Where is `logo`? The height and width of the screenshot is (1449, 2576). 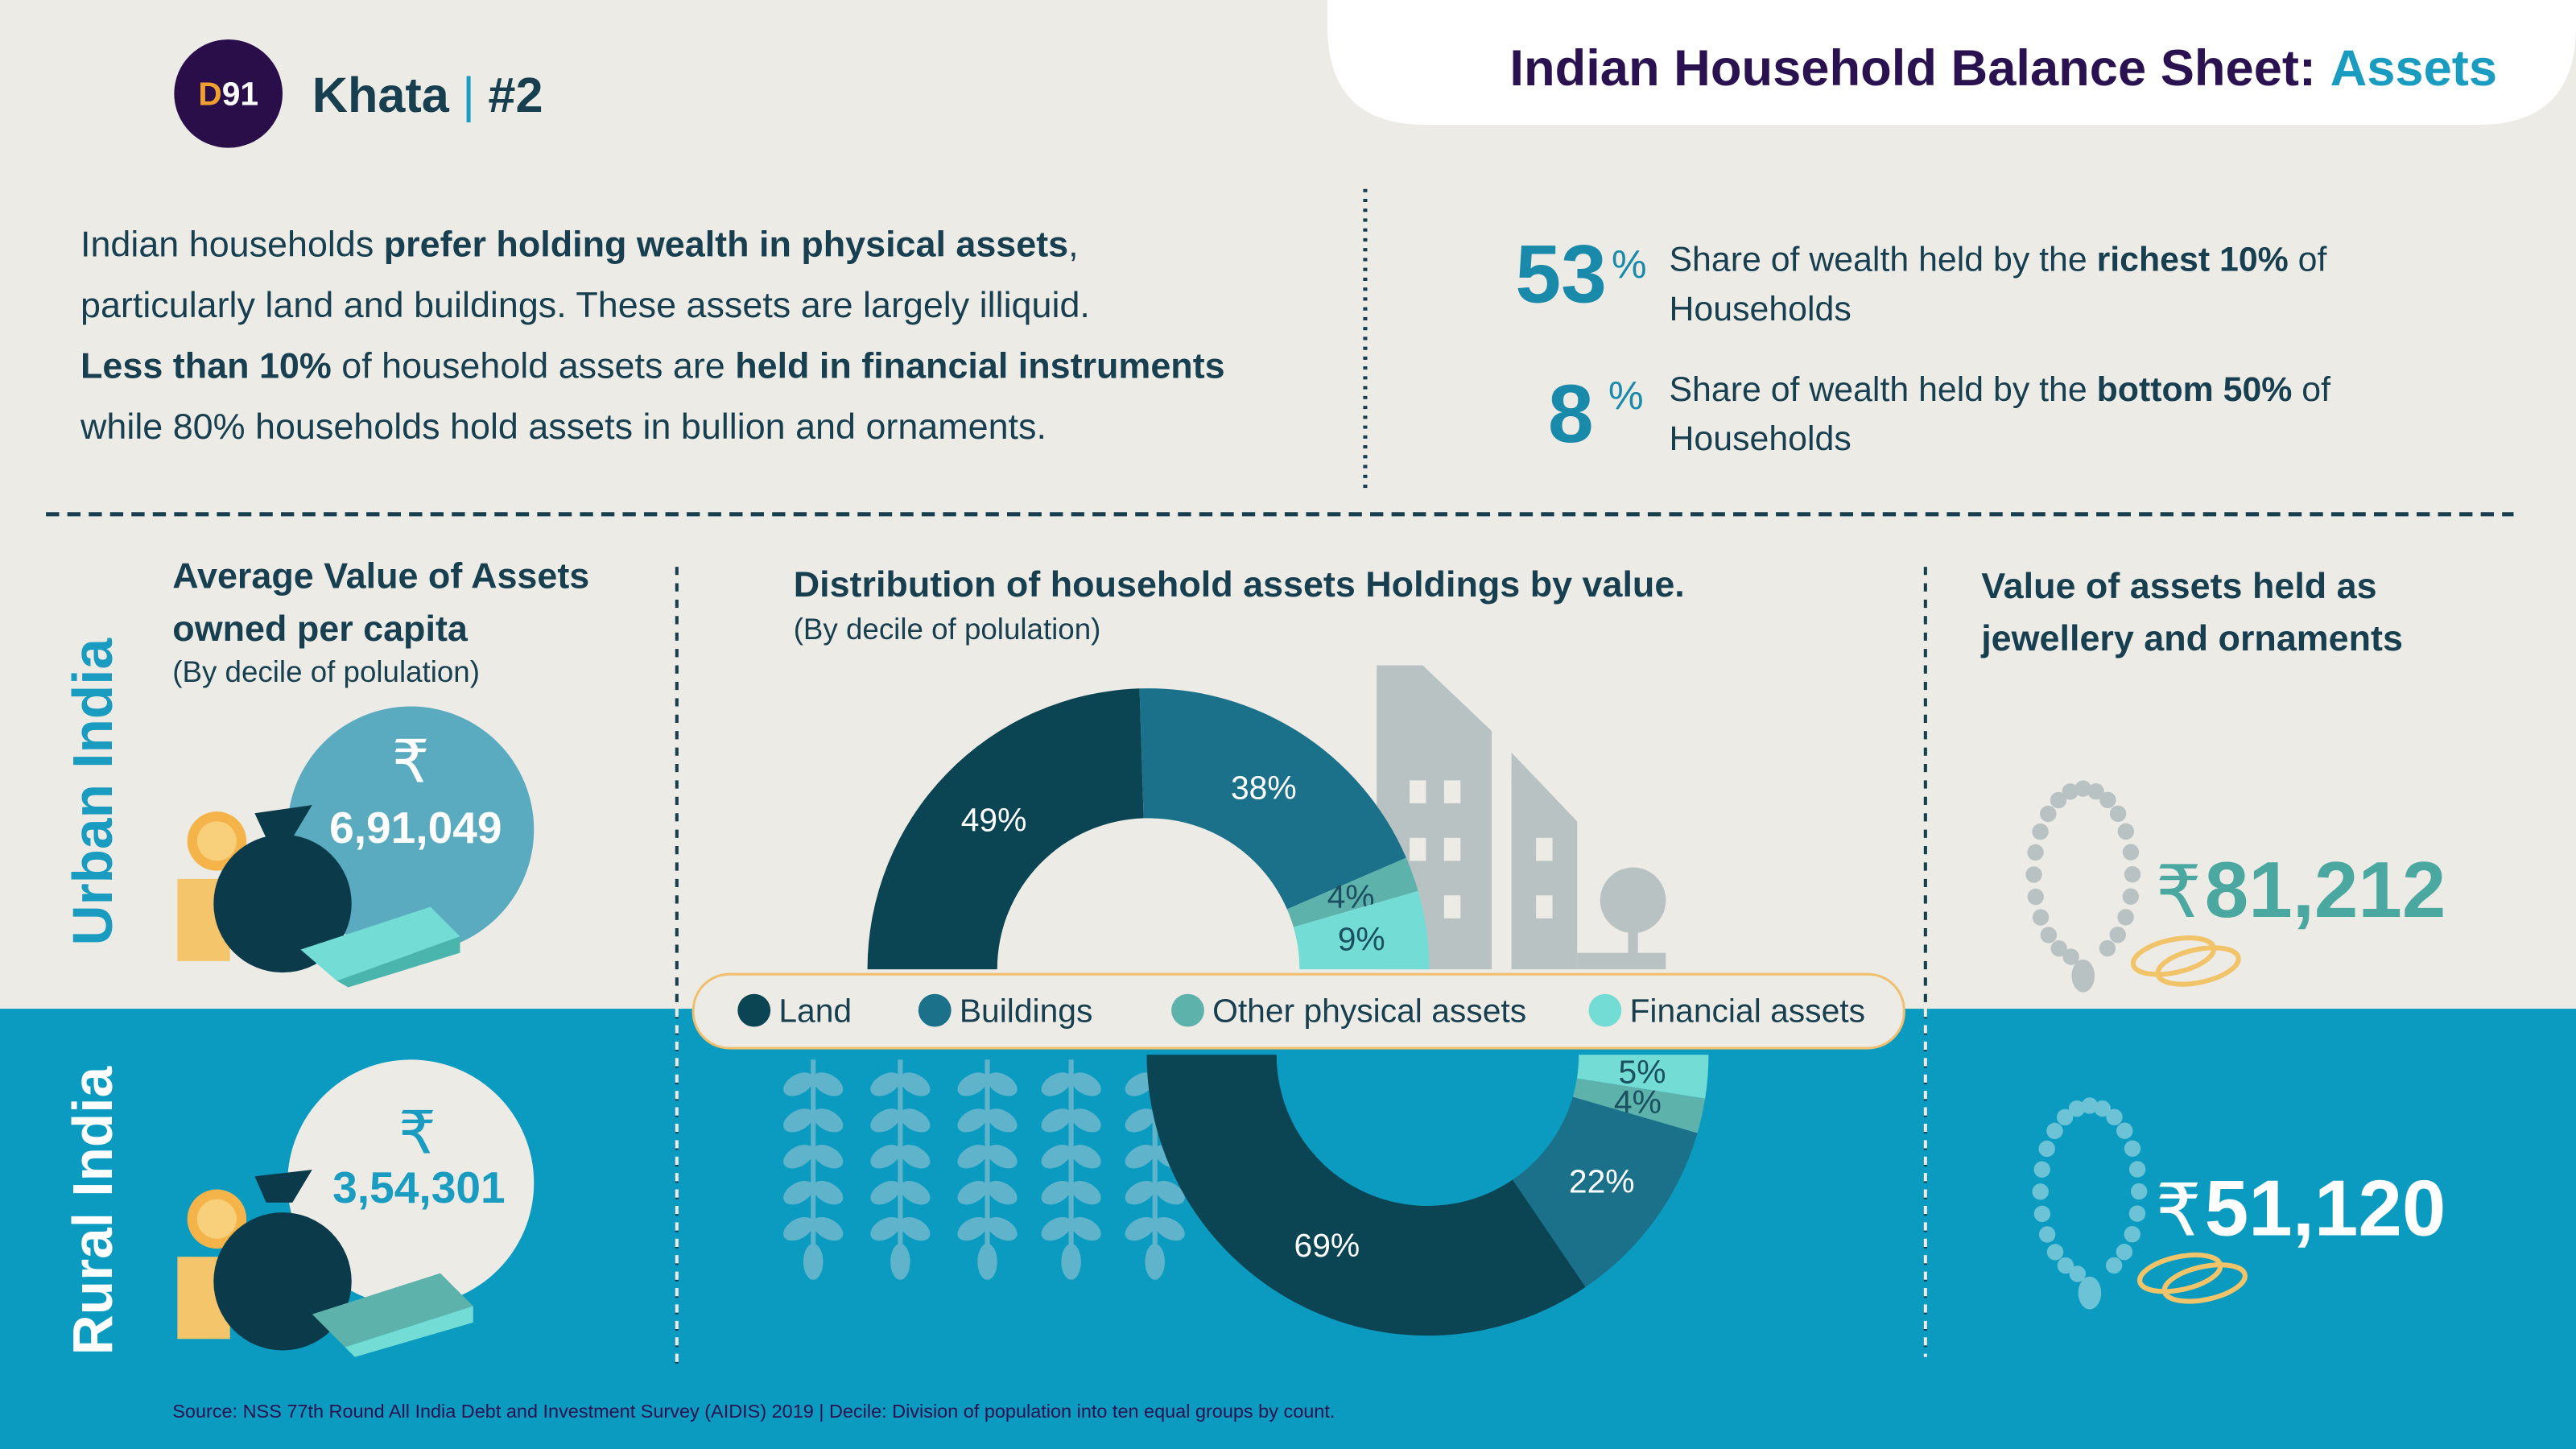
logo is located at coordinates (228, 93).